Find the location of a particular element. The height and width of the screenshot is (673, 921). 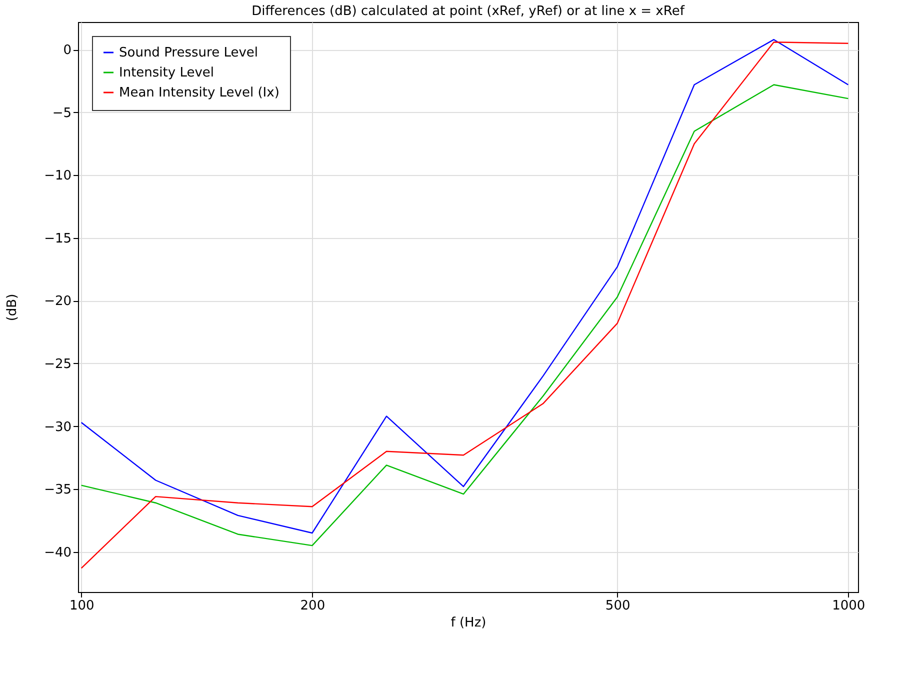

x-tick-label: 100 is located at coordinates (81, 606).